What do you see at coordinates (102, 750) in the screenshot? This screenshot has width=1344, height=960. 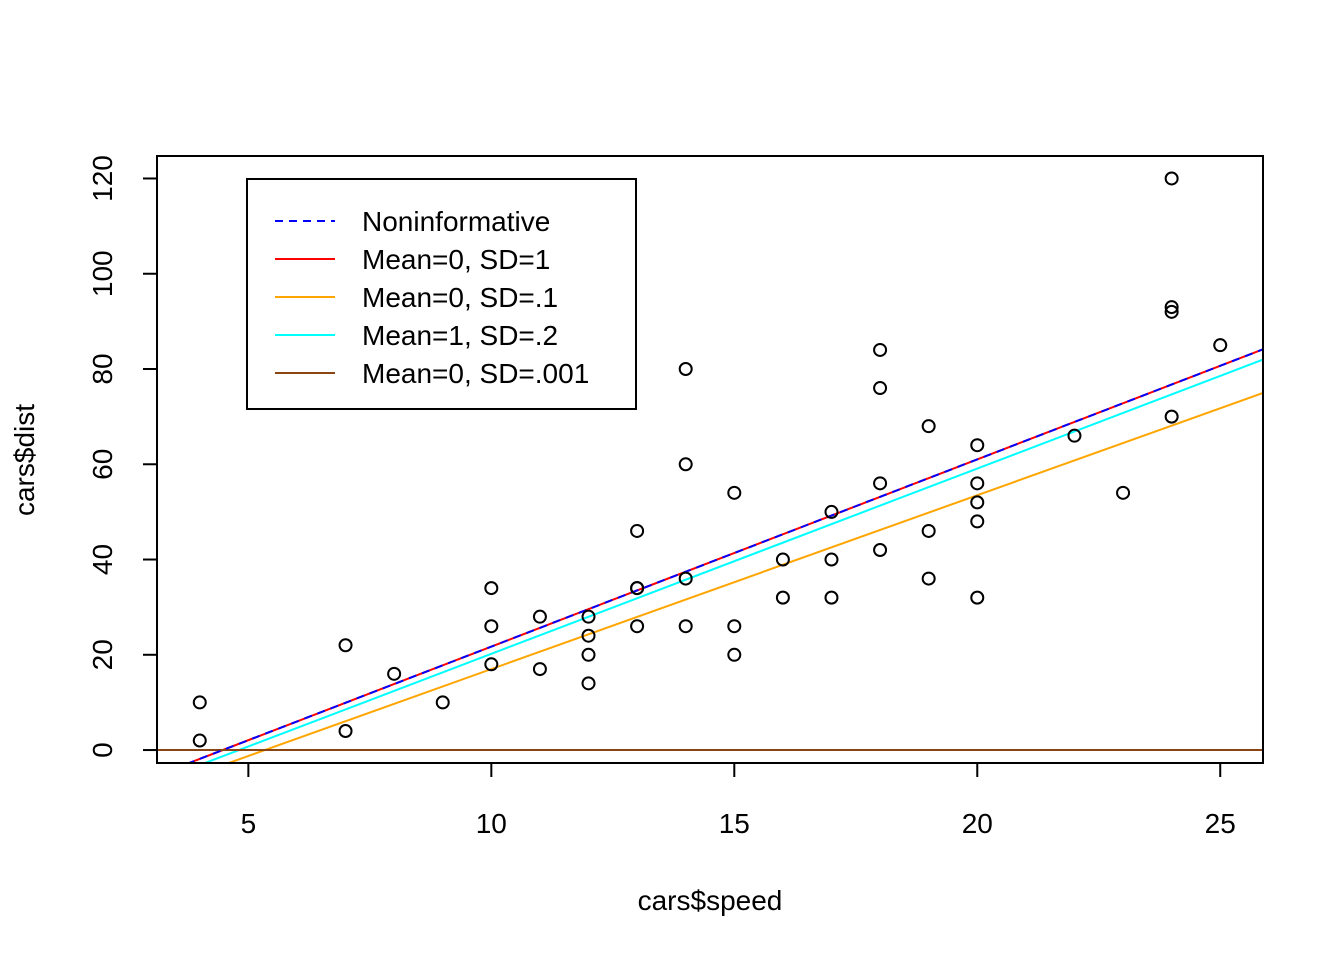 I see `y-tick-label: 0` at bounding box center [102, 750].